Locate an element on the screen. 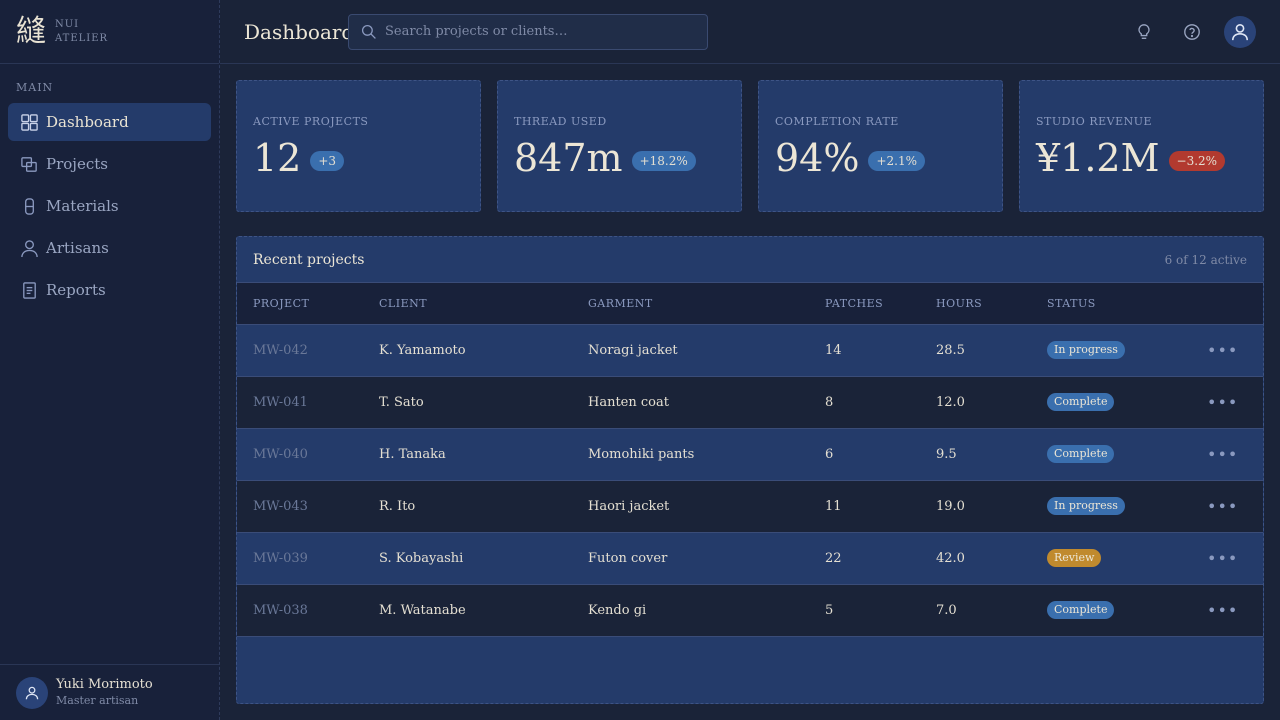  page-title: Dashboard is located at coordinates (299, 31).